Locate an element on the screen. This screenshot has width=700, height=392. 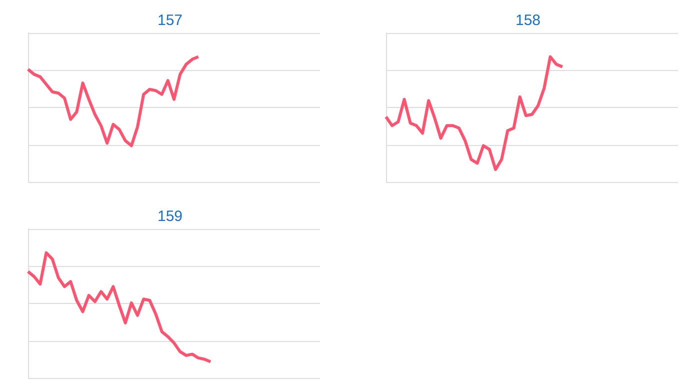
chart-title: 158 is located at coordinates (528, 20).